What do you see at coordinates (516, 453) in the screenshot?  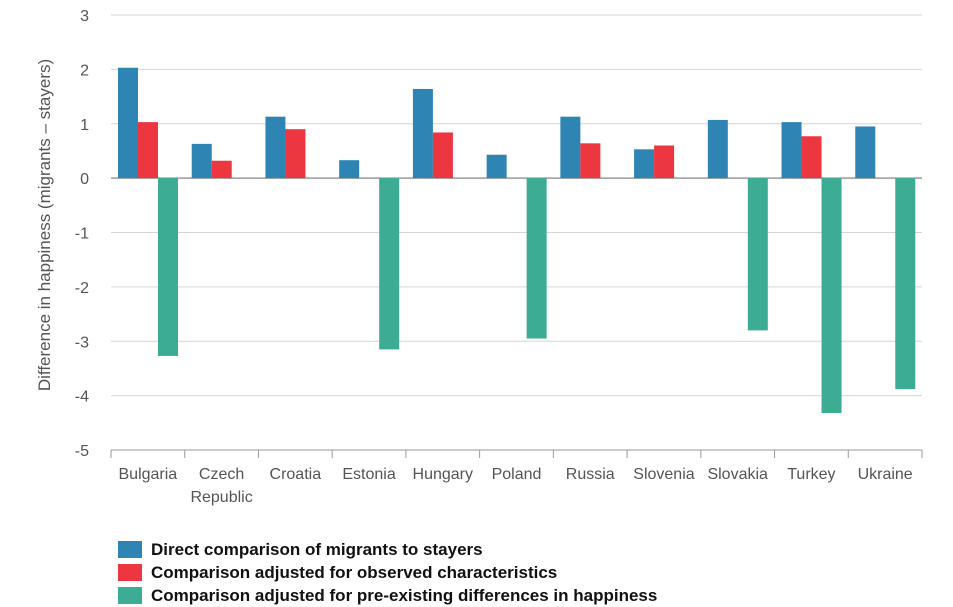 I see `x-axis` at bounding box center [516, 453].